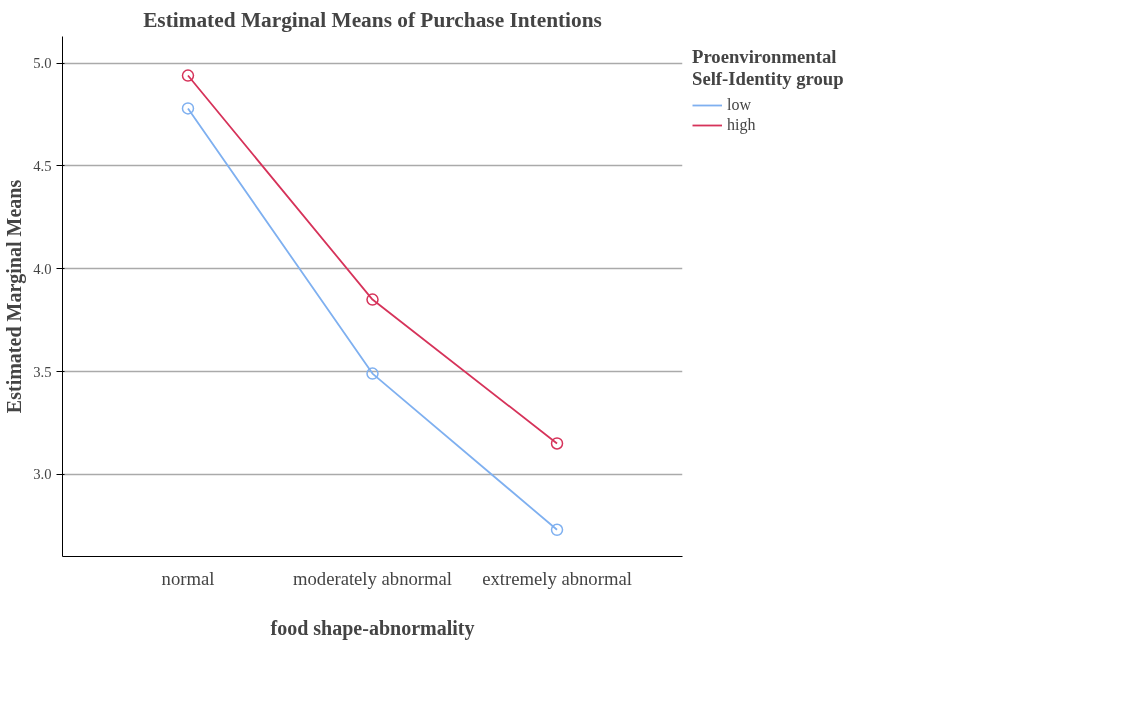 This screenshot has height=718, width=1131. I want to click on legend-label: low, so click(739, 105).